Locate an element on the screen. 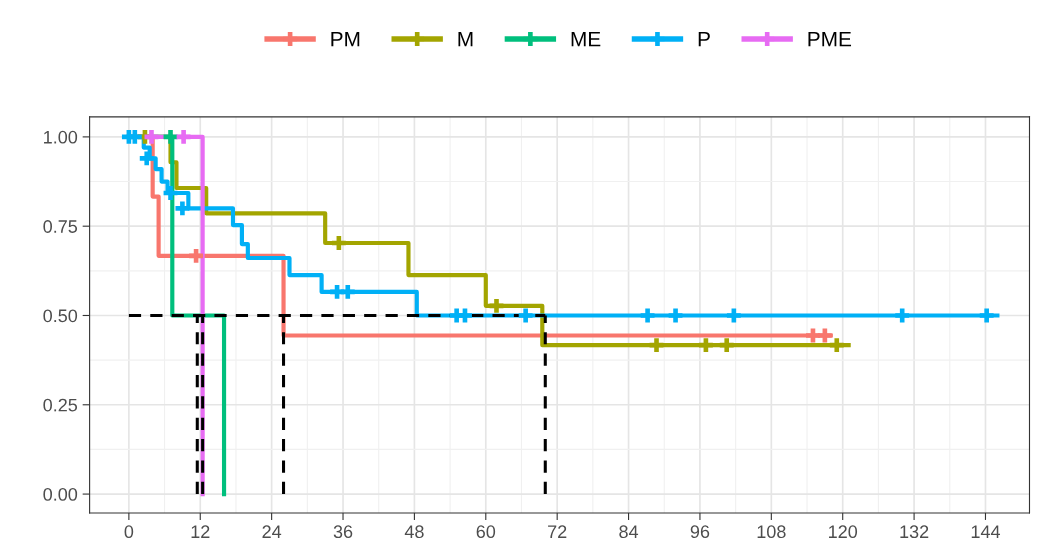  x-tick-label: 72 is located at coordinates (557, 531).